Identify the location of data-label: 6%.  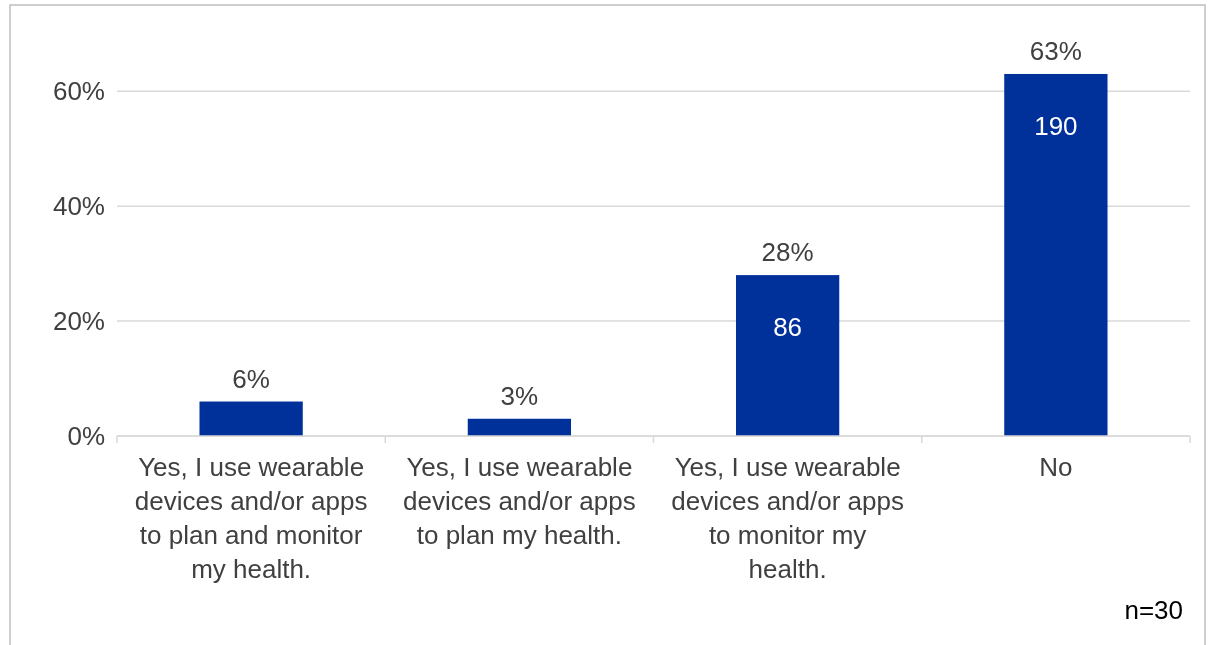
(251, 378).